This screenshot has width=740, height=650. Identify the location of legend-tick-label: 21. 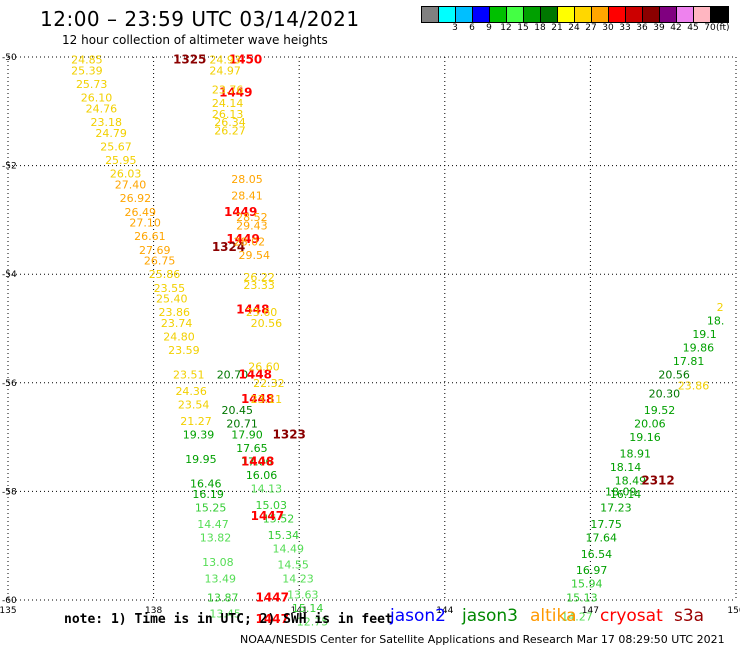
(557, 28).